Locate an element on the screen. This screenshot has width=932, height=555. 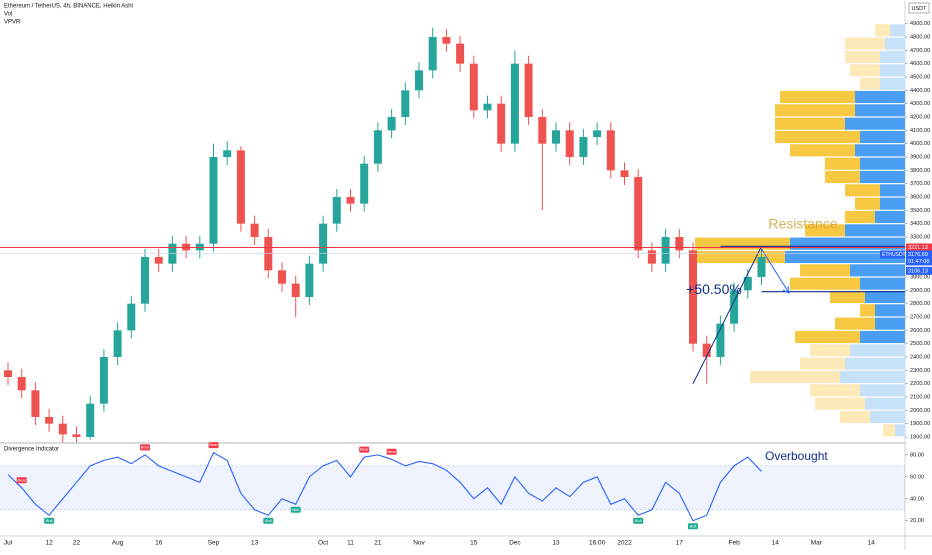
currency-label: USDT is located at coordinates (920, 9).